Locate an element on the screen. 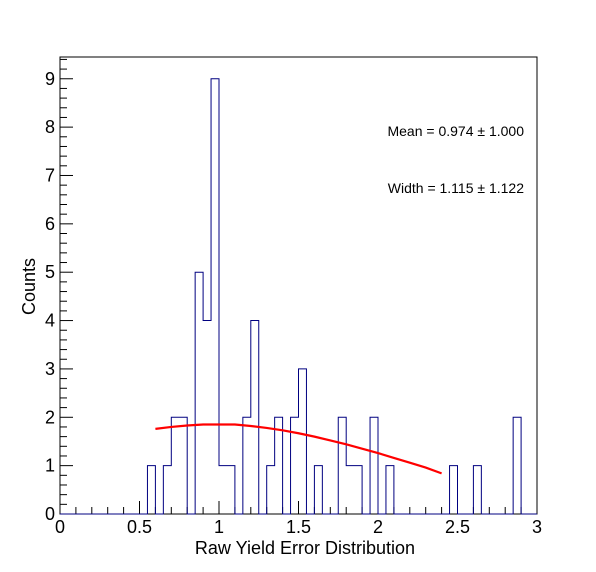  y-tick-label: 2 is located at coordinates (50, 417).